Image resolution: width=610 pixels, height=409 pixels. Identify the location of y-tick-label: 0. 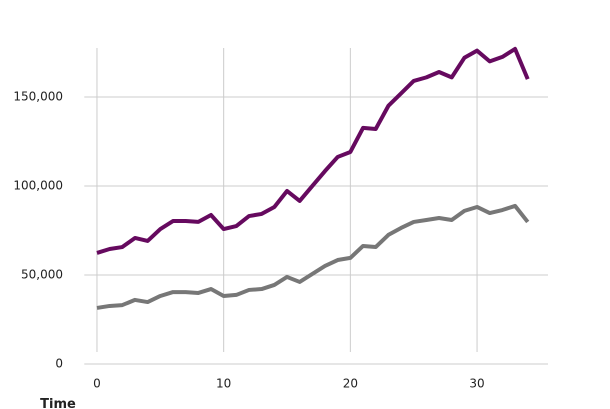
(59, 364).